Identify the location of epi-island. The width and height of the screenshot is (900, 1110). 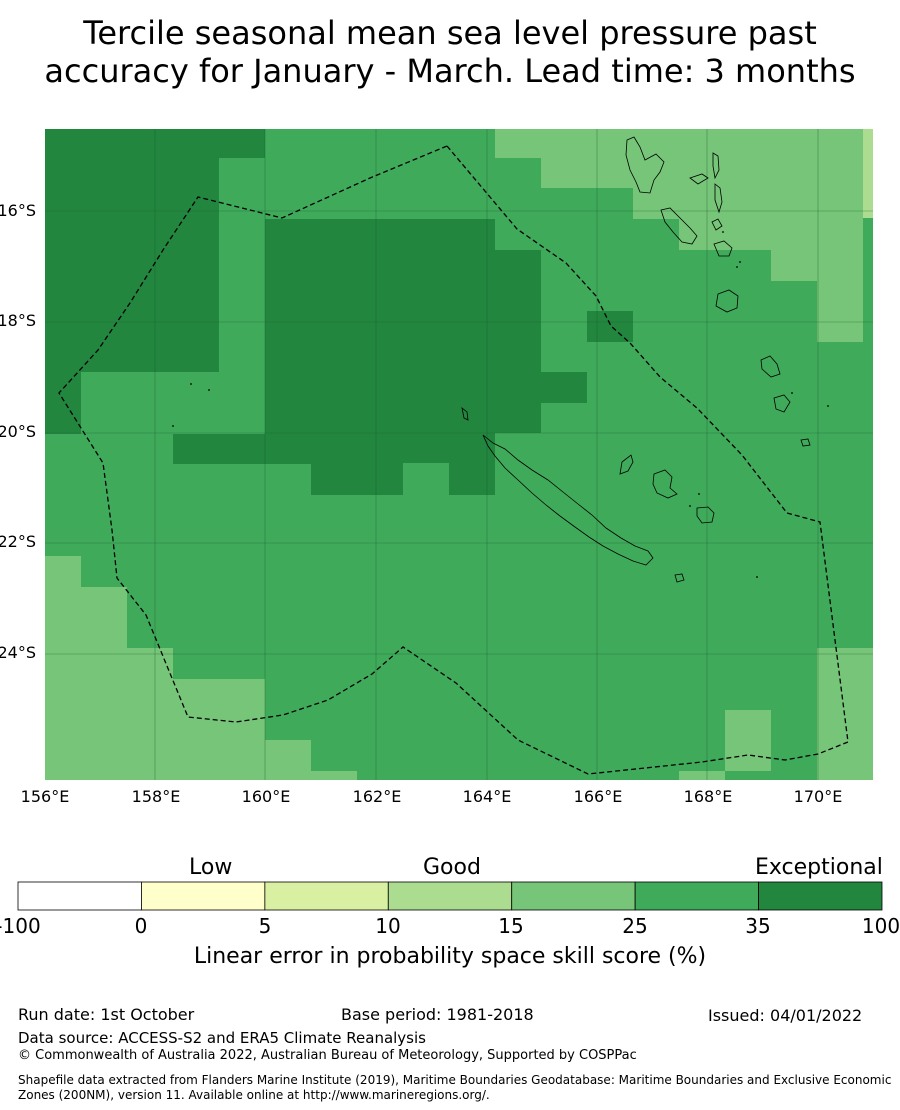
(717, 224).